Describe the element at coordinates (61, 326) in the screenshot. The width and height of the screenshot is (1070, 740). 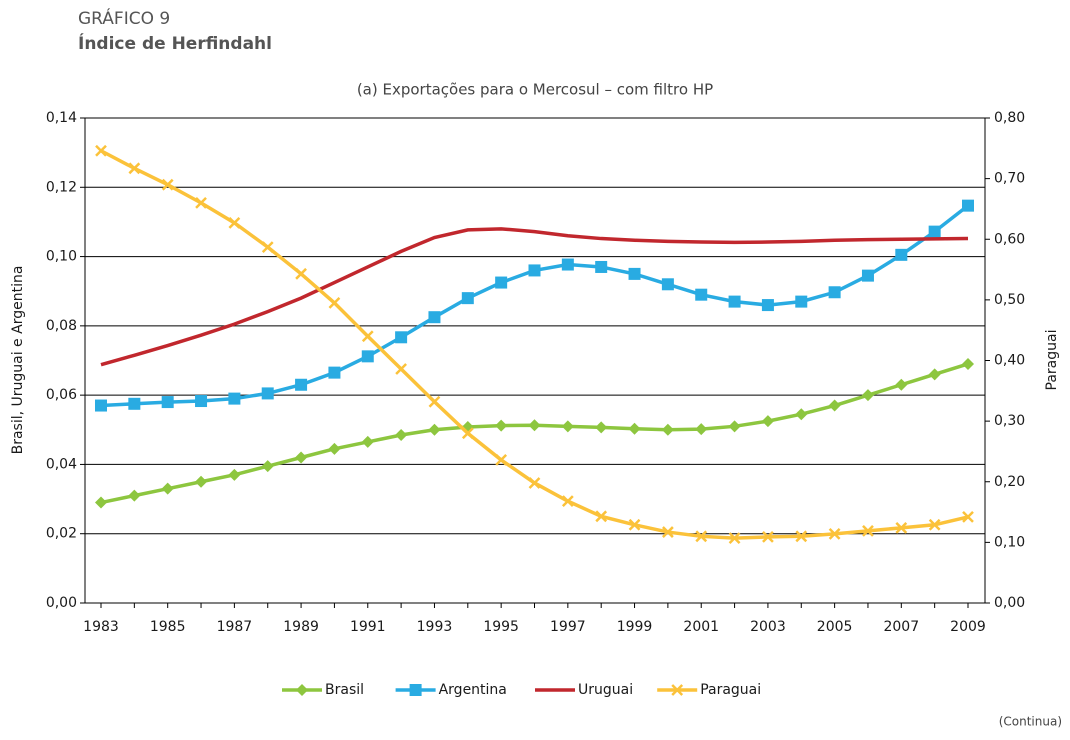
I see `y-tick-label: 0,08` at that location.